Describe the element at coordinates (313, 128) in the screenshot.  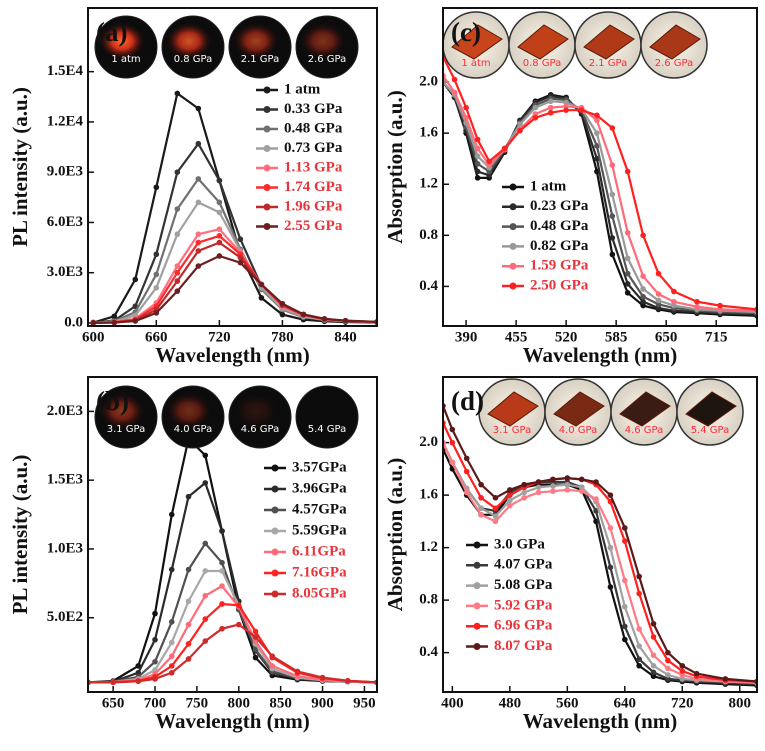
I see `legend-label: 0.48 GPa` at that location.